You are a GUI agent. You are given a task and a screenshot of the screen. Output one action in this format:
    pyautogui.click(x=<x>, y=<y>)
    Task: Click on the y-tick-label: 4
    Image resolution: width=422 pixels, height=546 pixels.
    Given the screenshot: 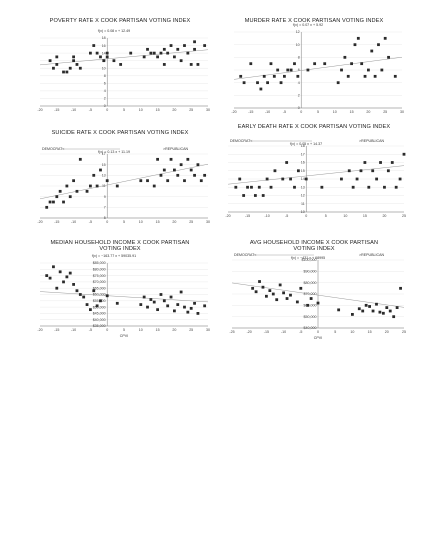 What is the action you would take?
    pyautogui.click(x=299, y=83)
    